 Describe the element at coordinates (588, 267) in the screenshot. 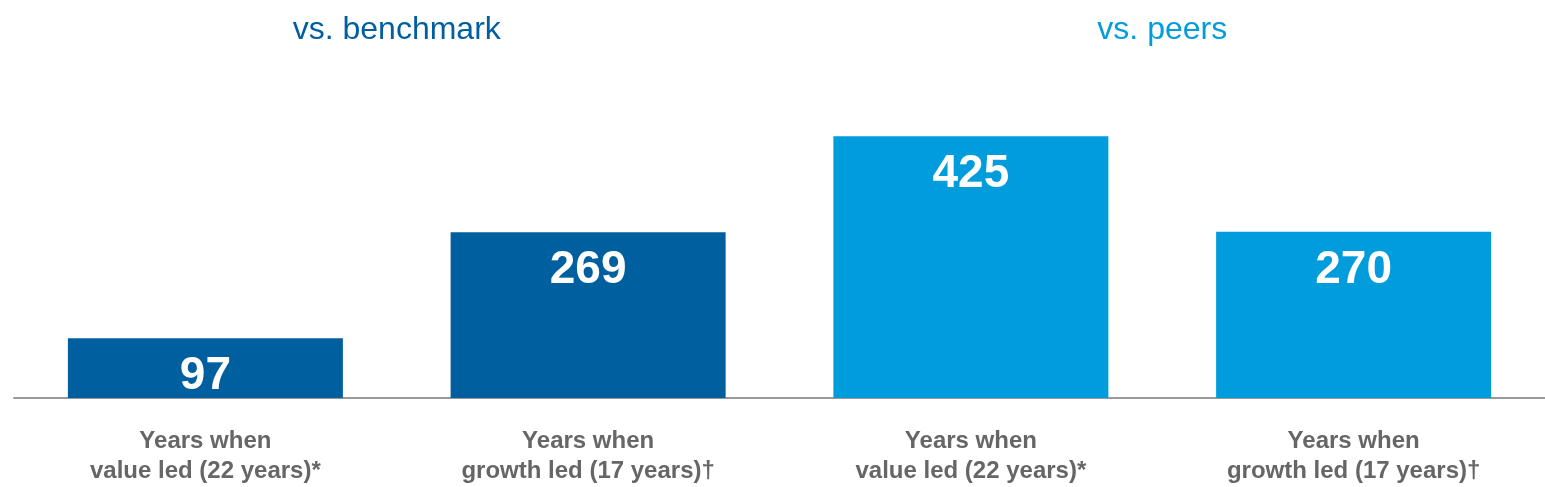

I see `data-label: 269` at that location.